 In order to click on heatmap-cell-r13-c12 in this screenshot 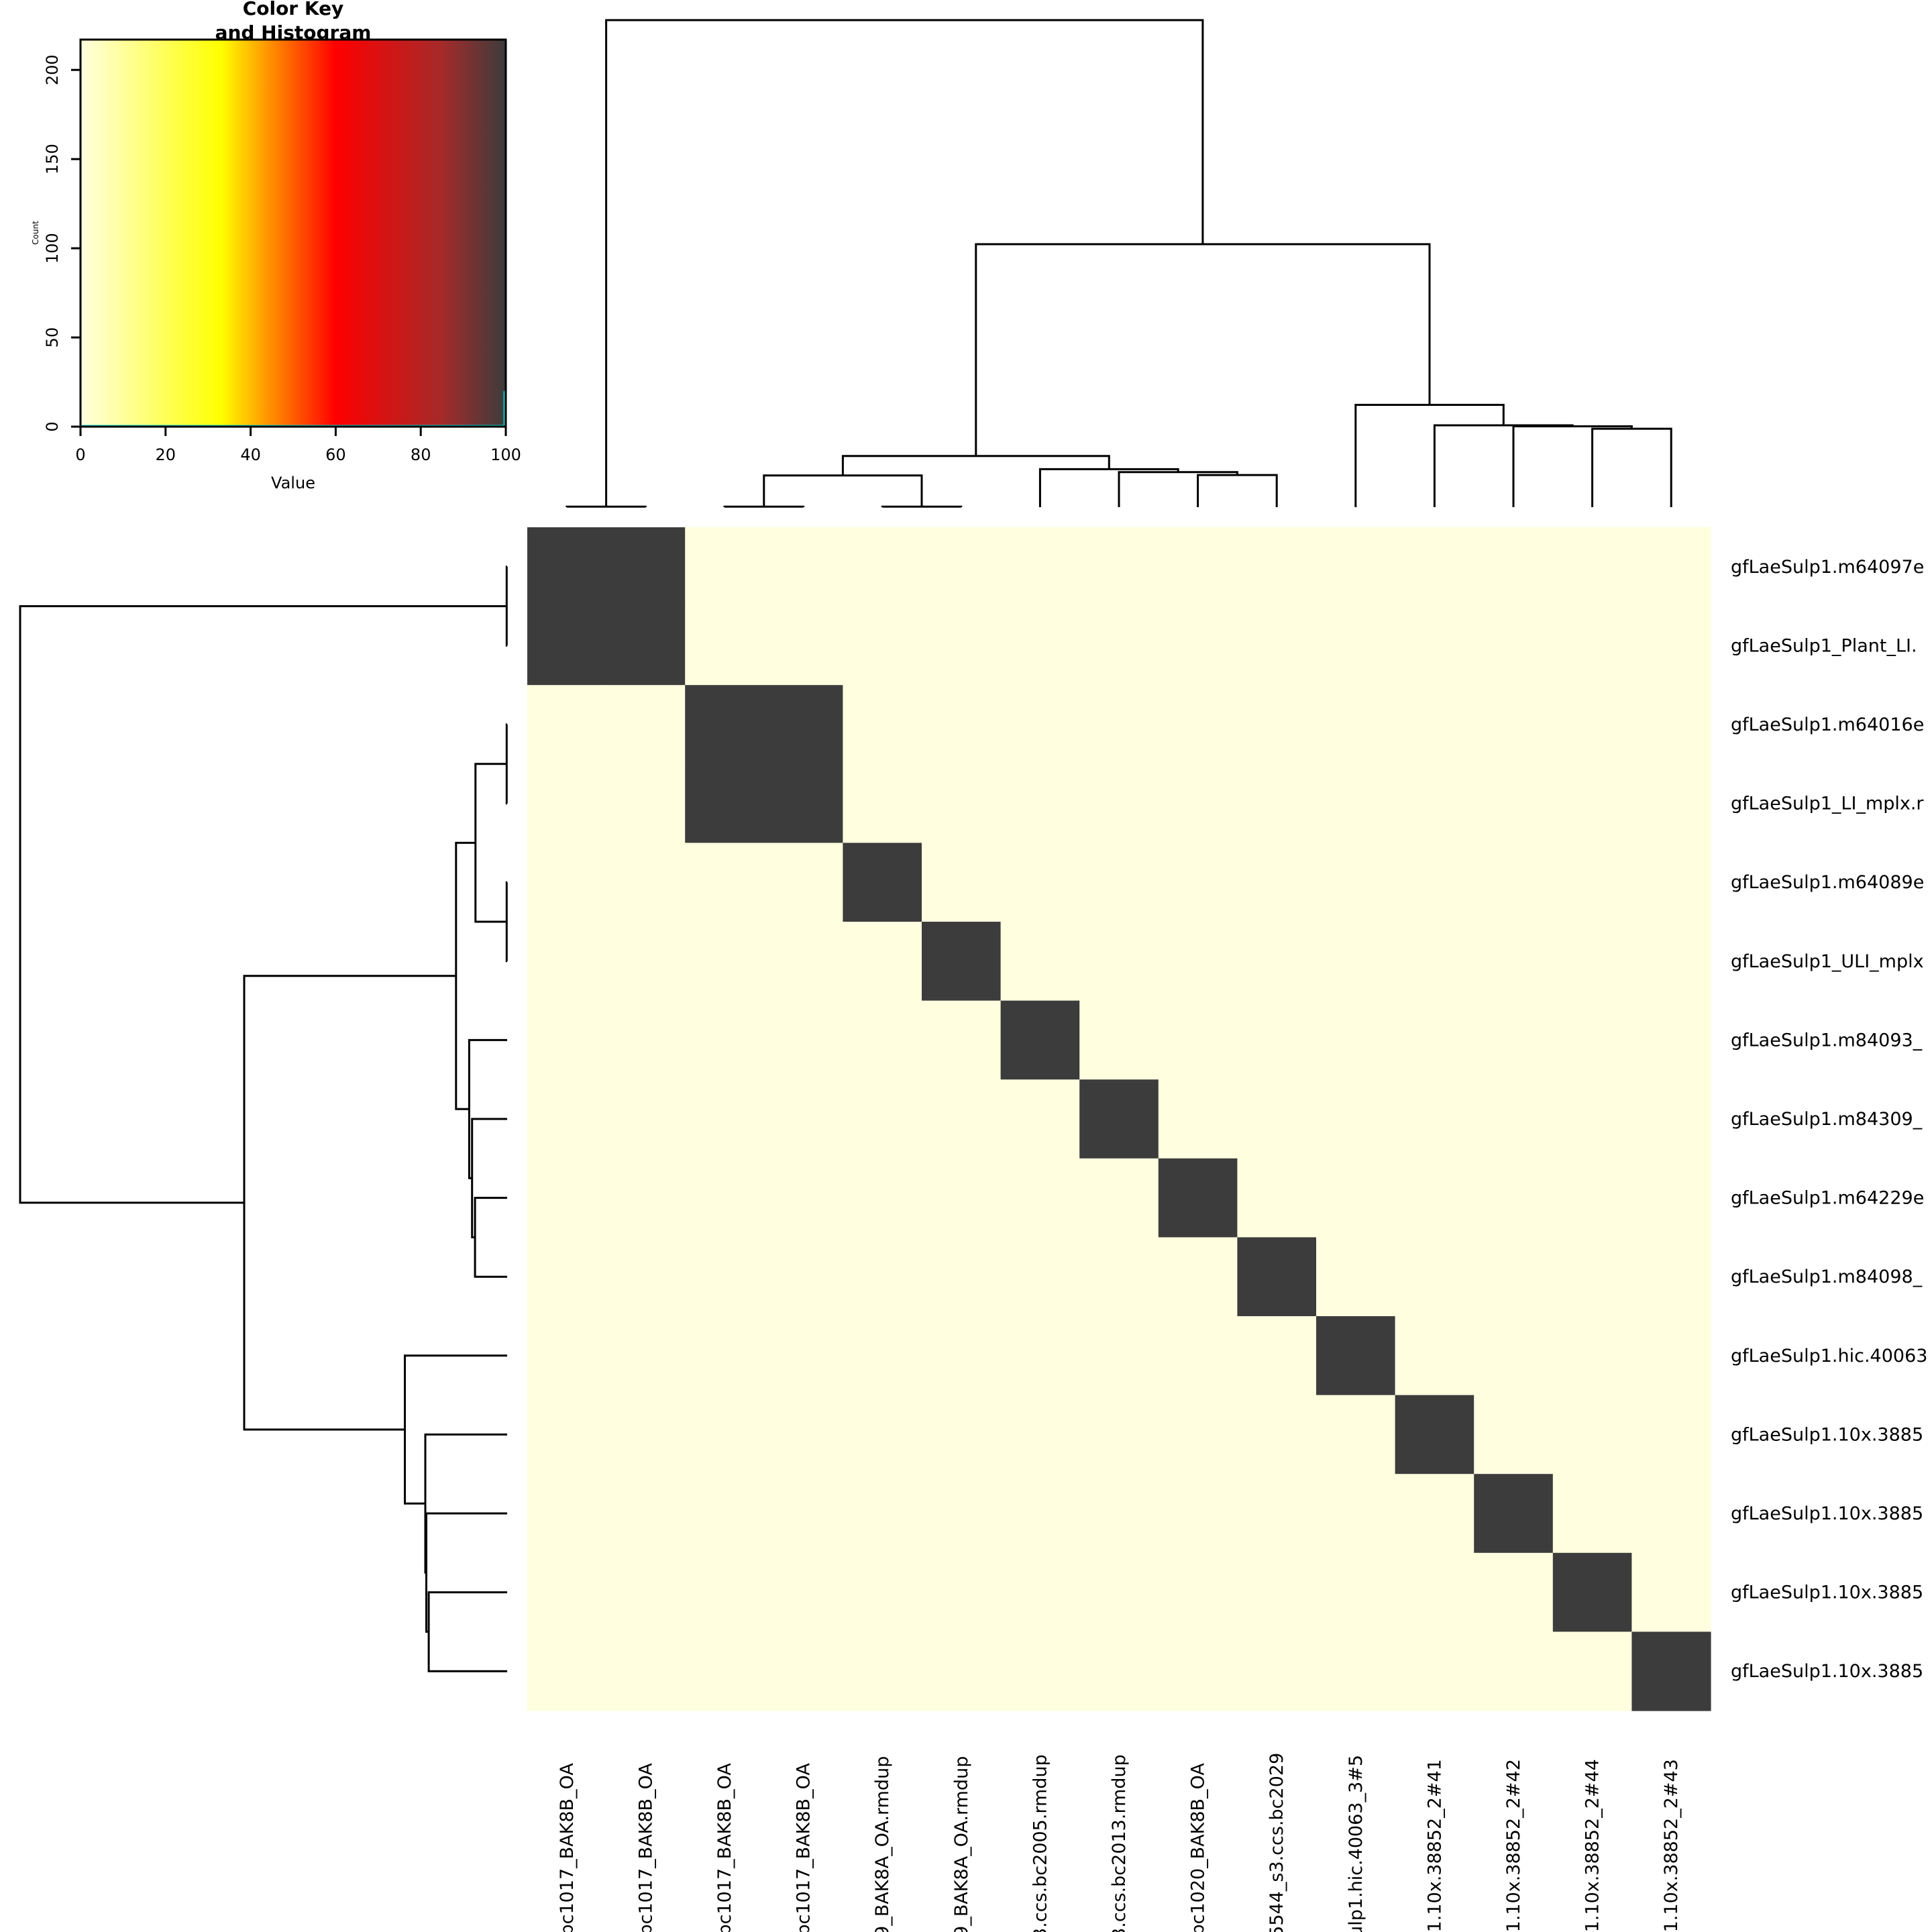, I will do `click(1434, 1514)`.